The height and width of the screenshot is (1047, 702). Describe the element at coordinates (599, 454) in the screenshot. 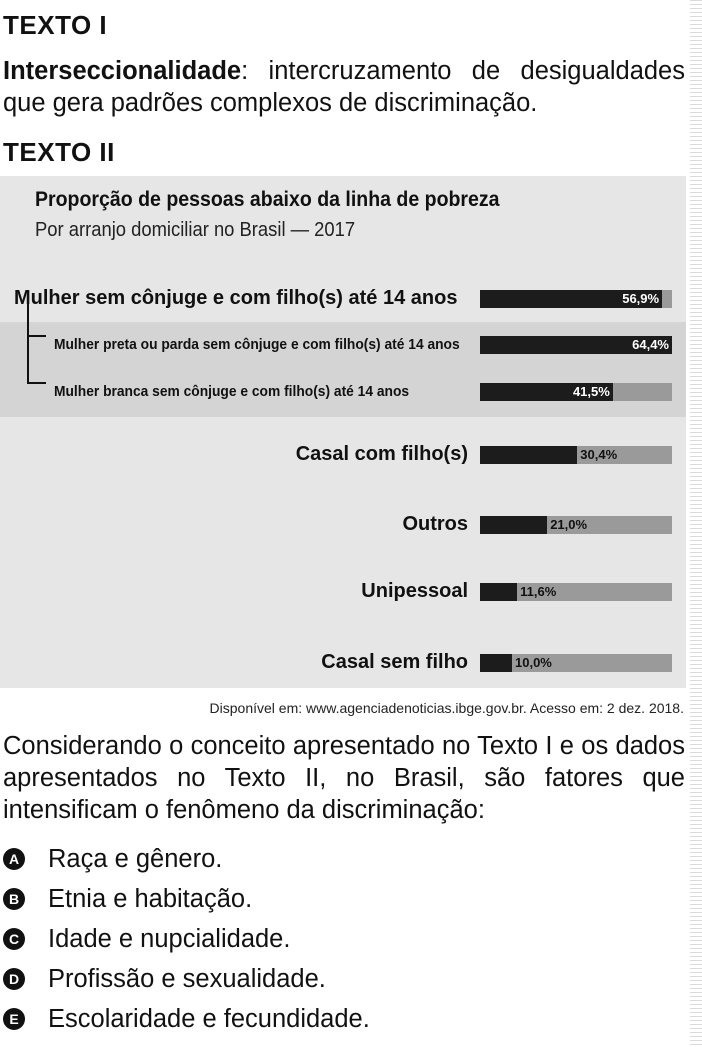

I see `value-label: 30,4%` at that location.